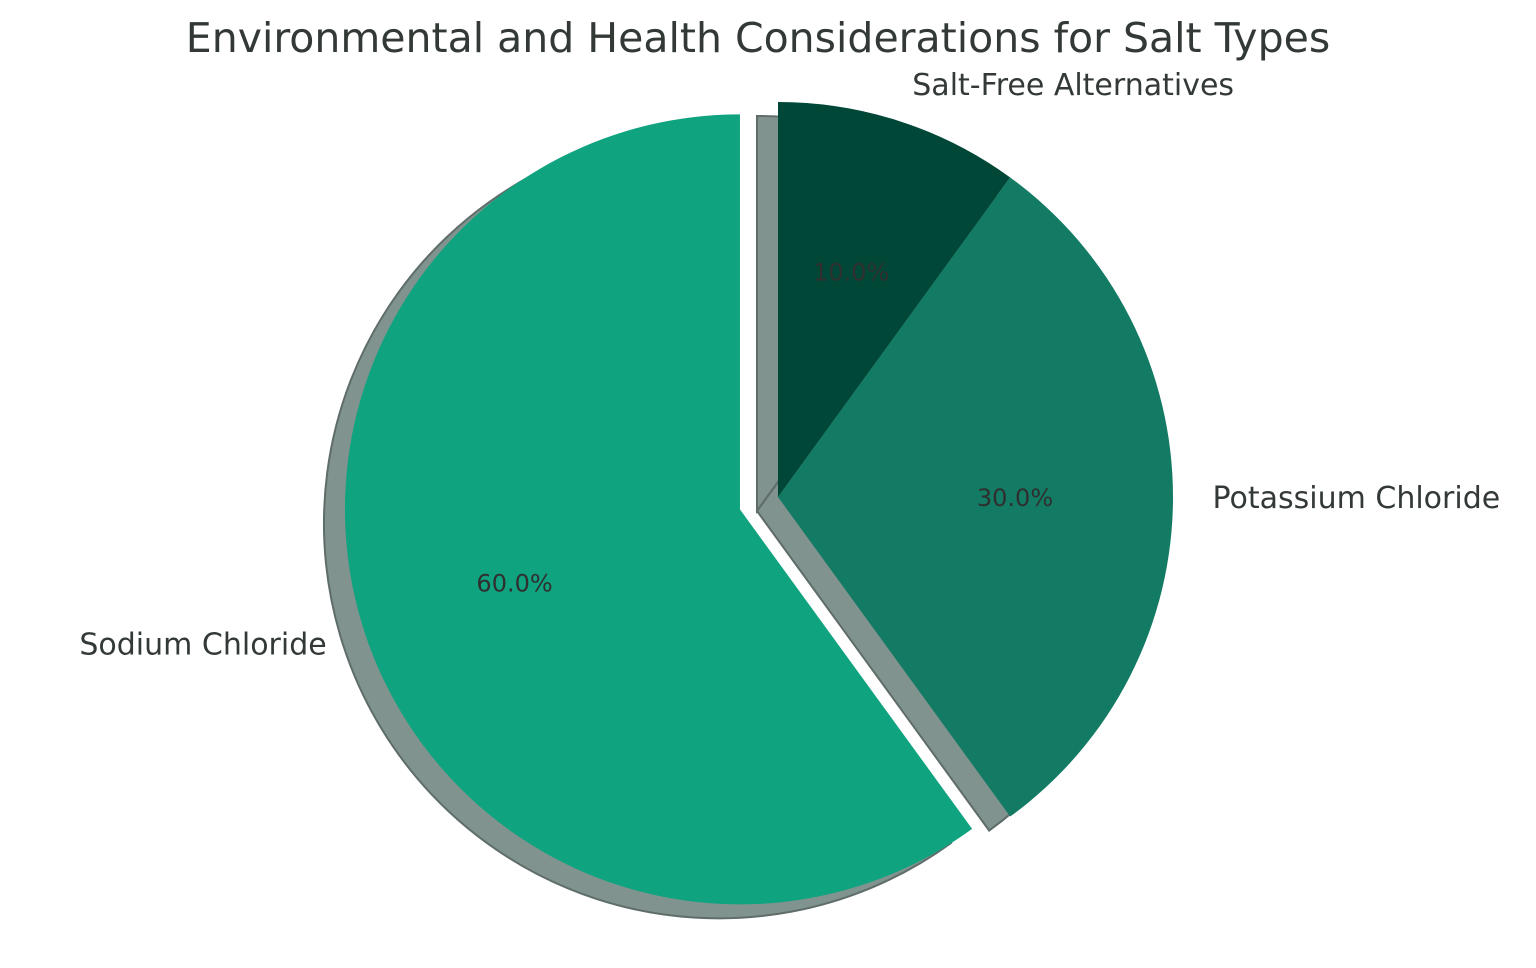 The width and height of the screenshot is (1536, 968). Describe the element at coordinates (851, 273) in the screenshot. I see `slice-percent-salt-free-alternatives: 10.0%` at that location.